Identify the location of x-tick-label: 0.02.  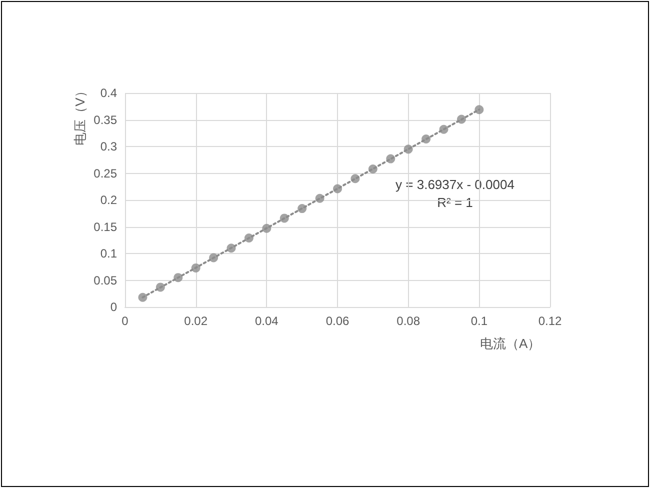
(196, 321).